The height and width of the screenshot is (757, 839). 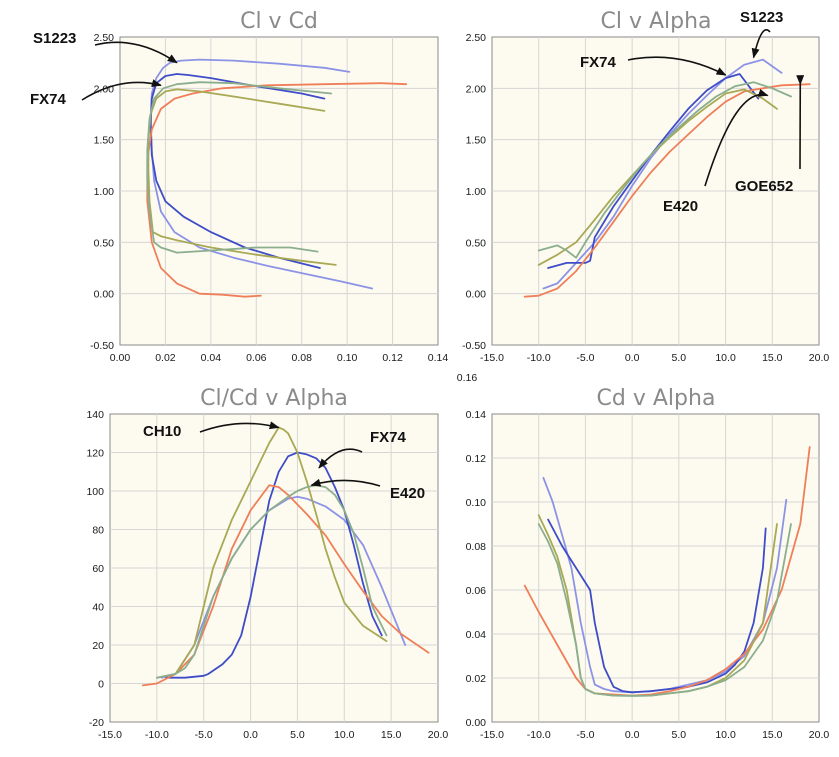 I want to click on x-tick-label: -10.0, so click(x=157, y=735).